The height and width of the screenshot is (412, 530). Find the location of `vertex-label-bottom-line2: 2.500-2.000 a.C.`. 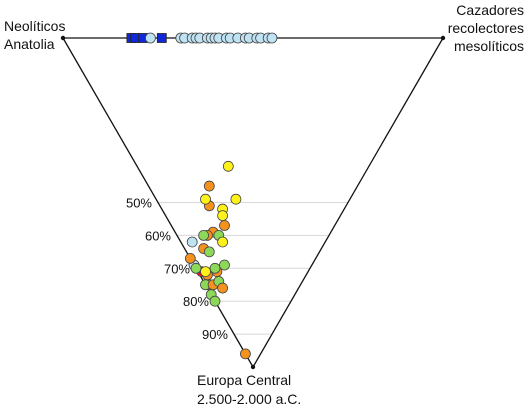

vertex-label-bottom-line2: 2.500-2.000 a.C. is located at coordinates (249, 399).